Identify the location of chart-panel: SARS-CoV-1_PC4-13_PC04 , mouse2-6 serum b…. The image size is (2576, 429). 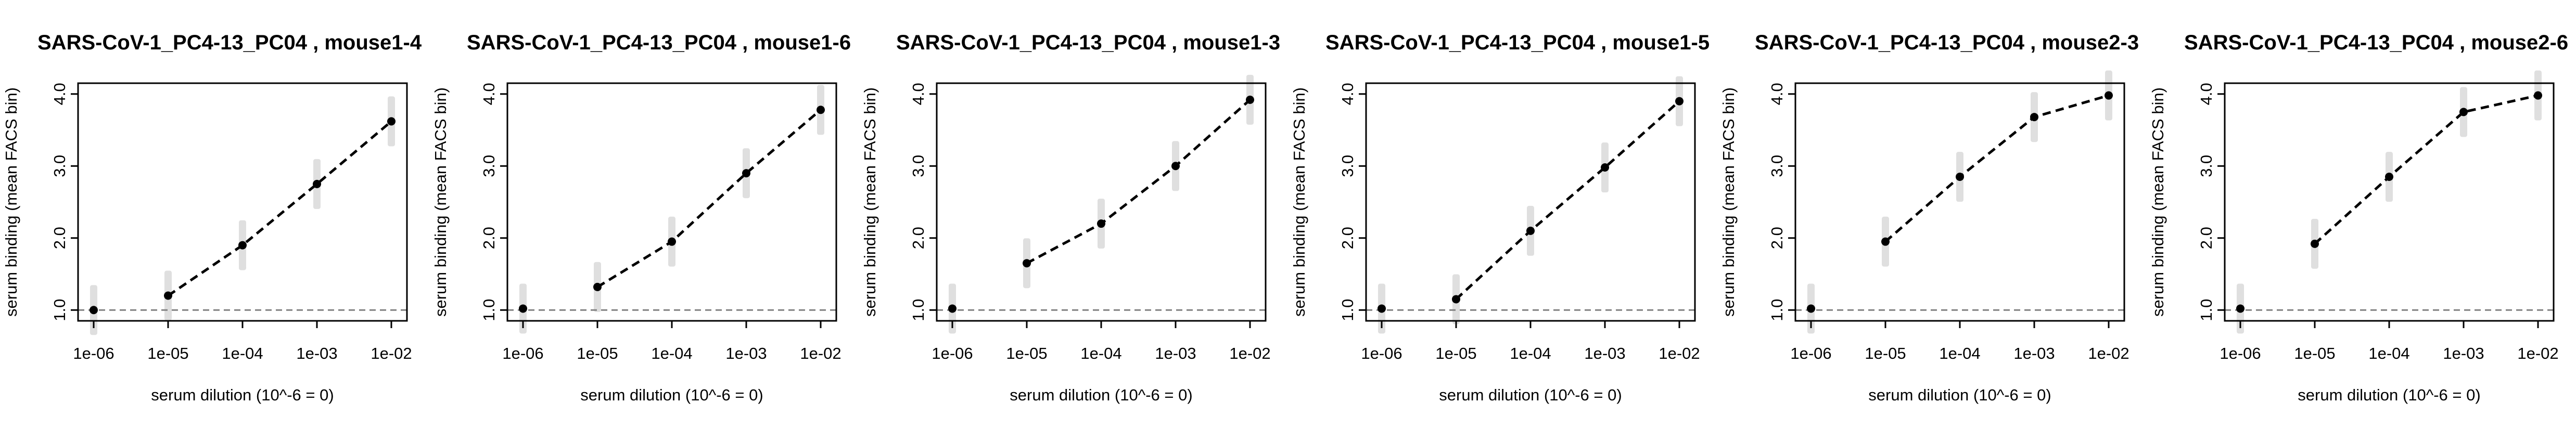
(2358, 217).